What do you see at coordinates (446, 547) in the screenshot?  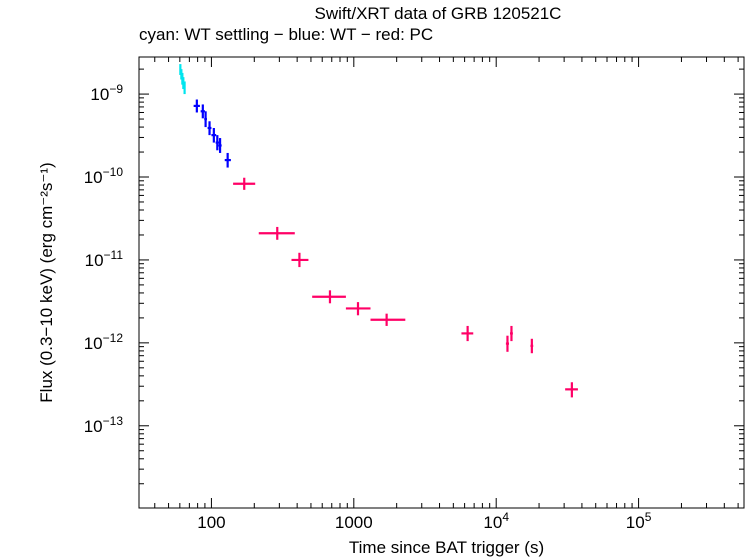 I see `x-axis-label: Time since BAT trigger (s)` at bounding box center [446, 547].